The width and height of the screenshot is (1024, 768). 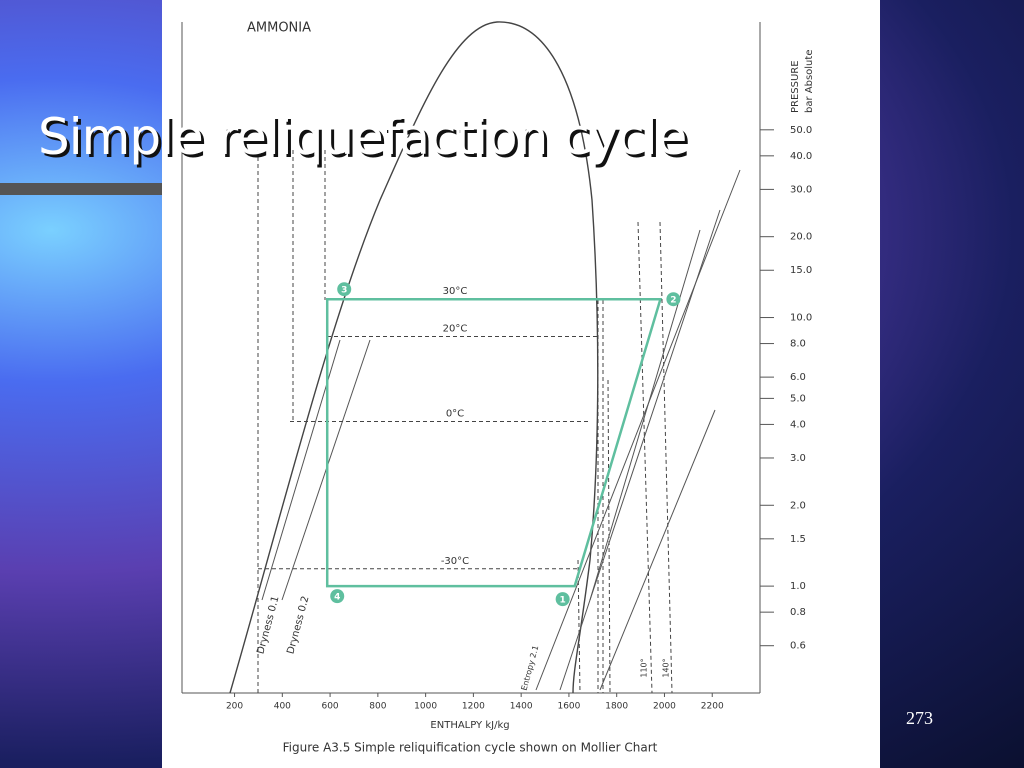 I want to click on isotherm-label: 30°C, so click(x=455, y=291).